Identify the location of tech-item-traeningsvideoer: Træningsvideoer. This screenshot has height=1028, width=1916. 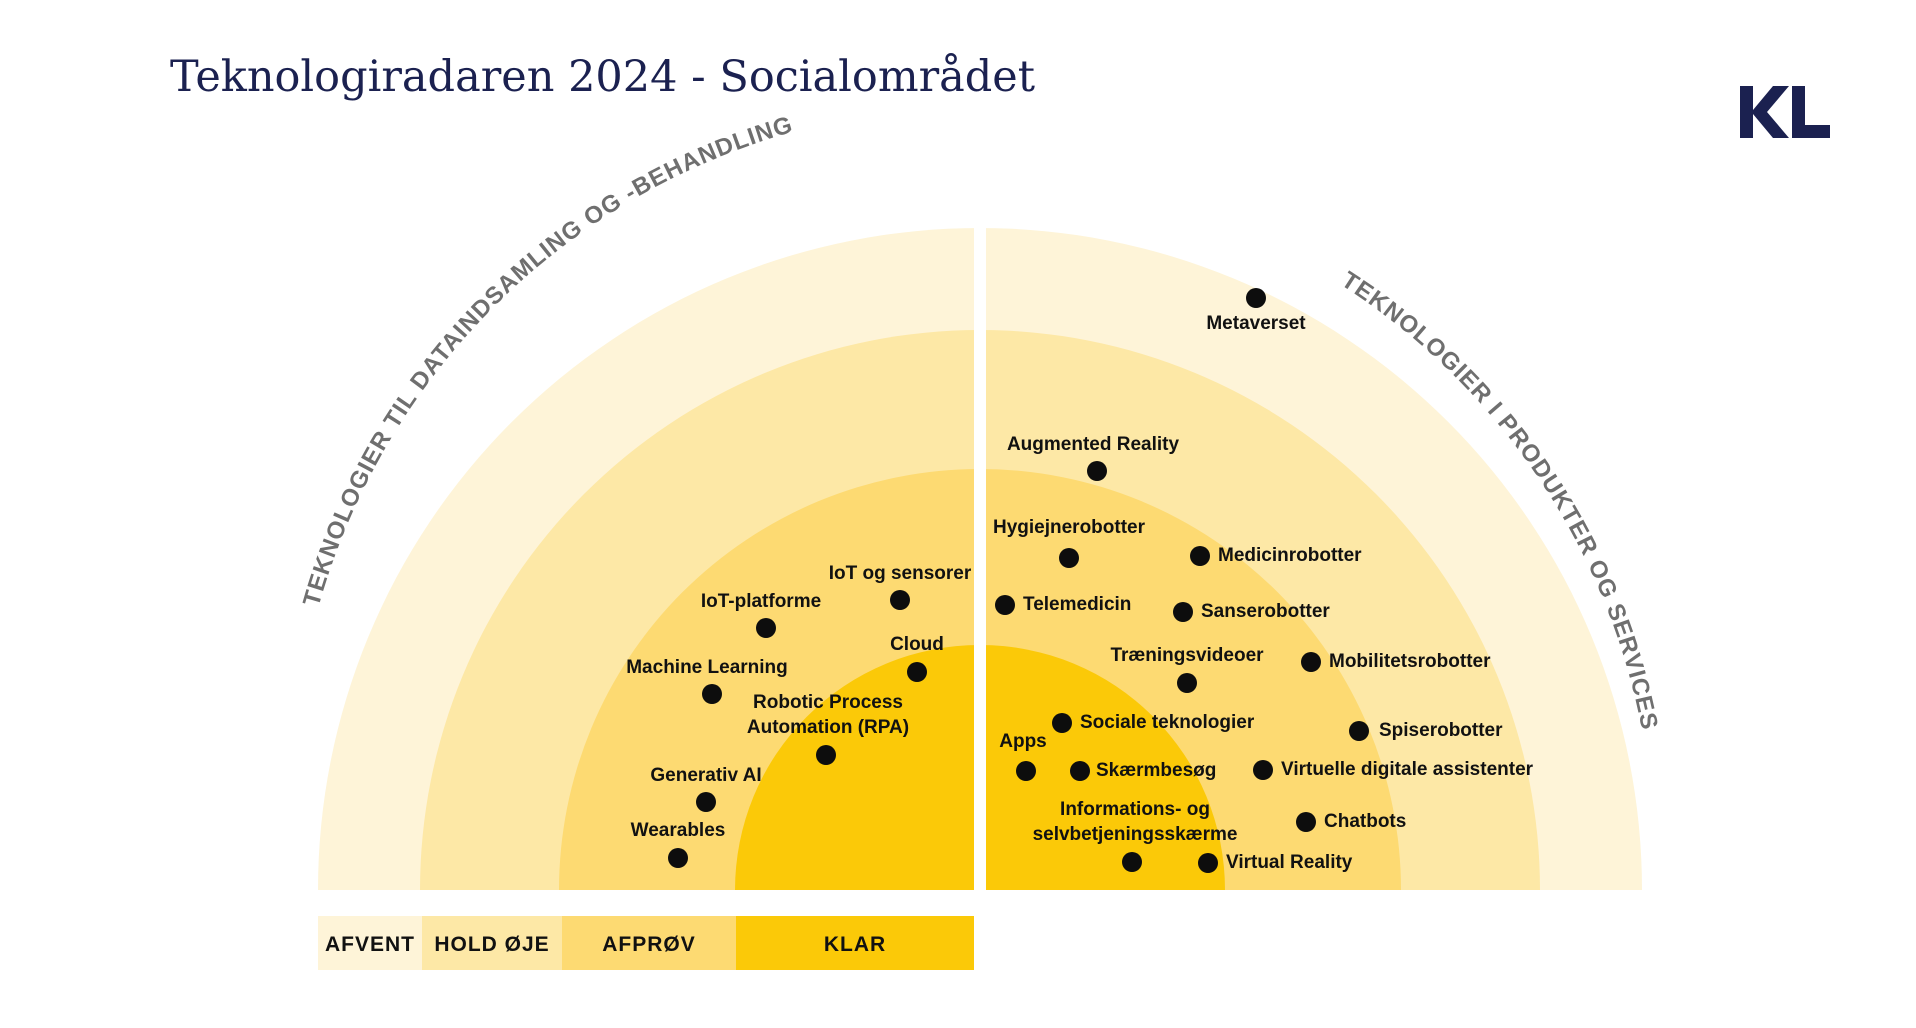
(1187, 669).